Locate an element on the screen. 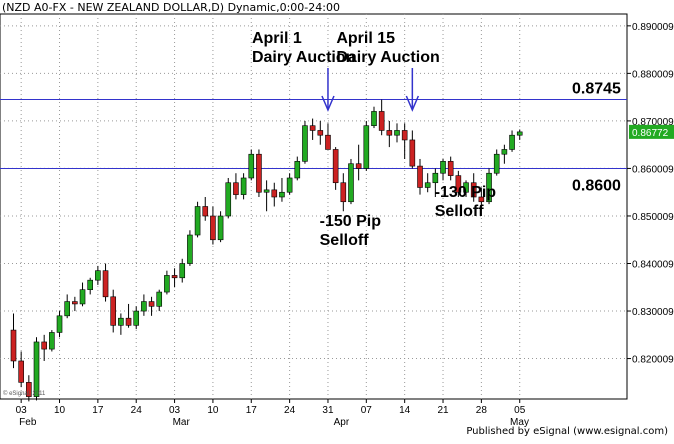 Image resolution: width=674 pixels, height=444 pixels. annotation-text: April 1 is located at coordinates (277, 38).